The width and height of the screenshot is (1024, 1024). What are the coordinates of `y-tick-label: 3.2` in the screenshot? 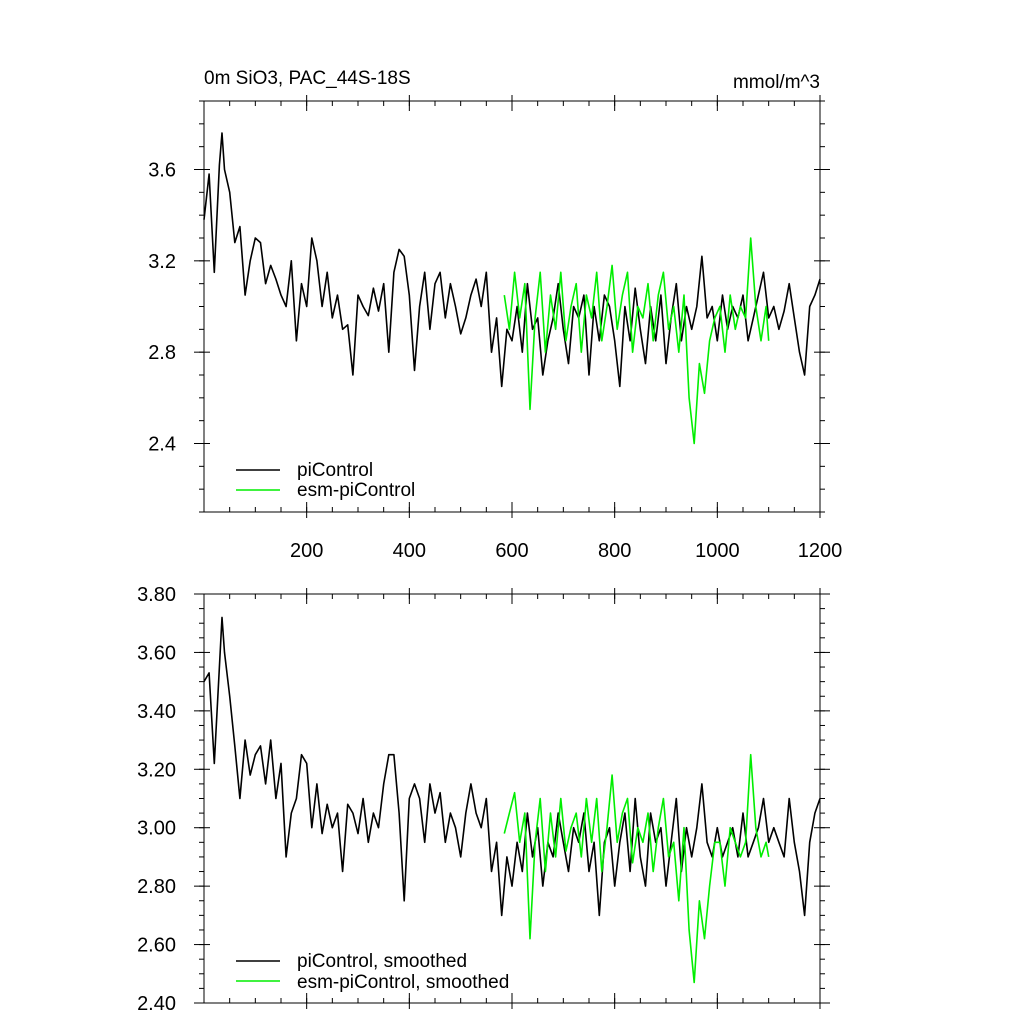 It's located at (162, 262).